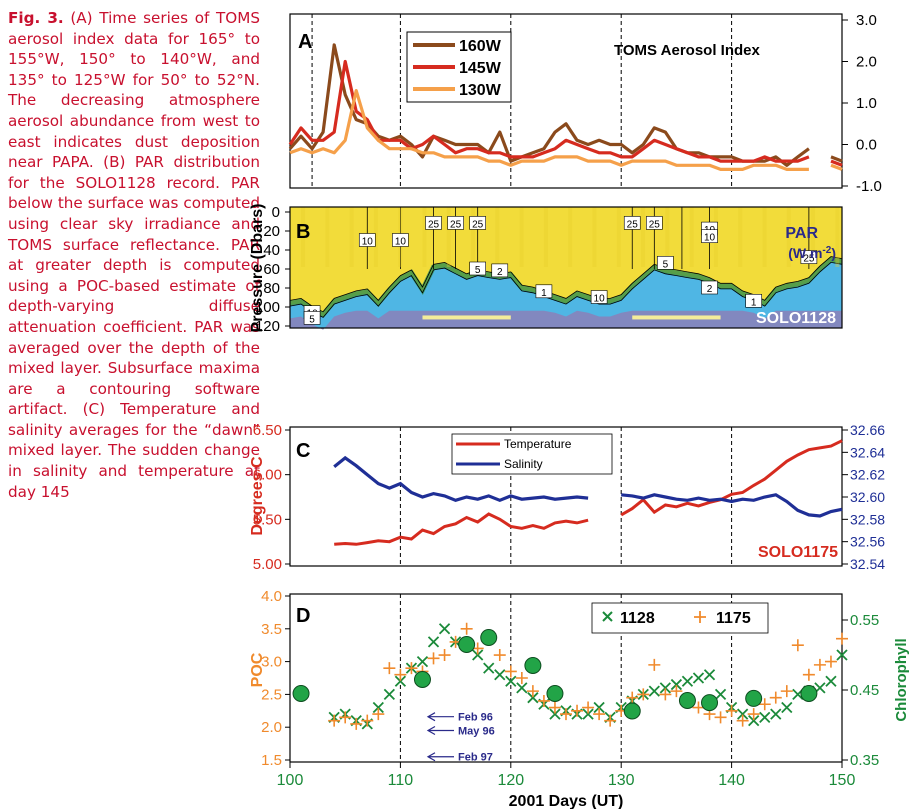 Image resolution: width=919 pixels, height=809 pixels. Describe the element at coordinates (565, 105) in the screenshot. I see `panel-a-series-160W` at that location.